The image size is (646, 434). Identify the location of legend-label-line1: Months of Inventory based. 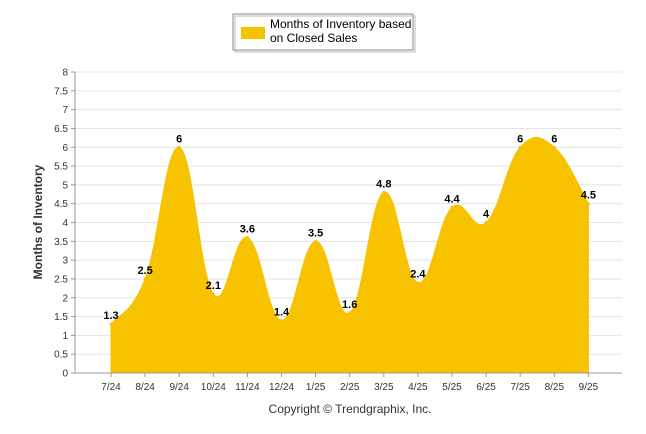
(340, 24).